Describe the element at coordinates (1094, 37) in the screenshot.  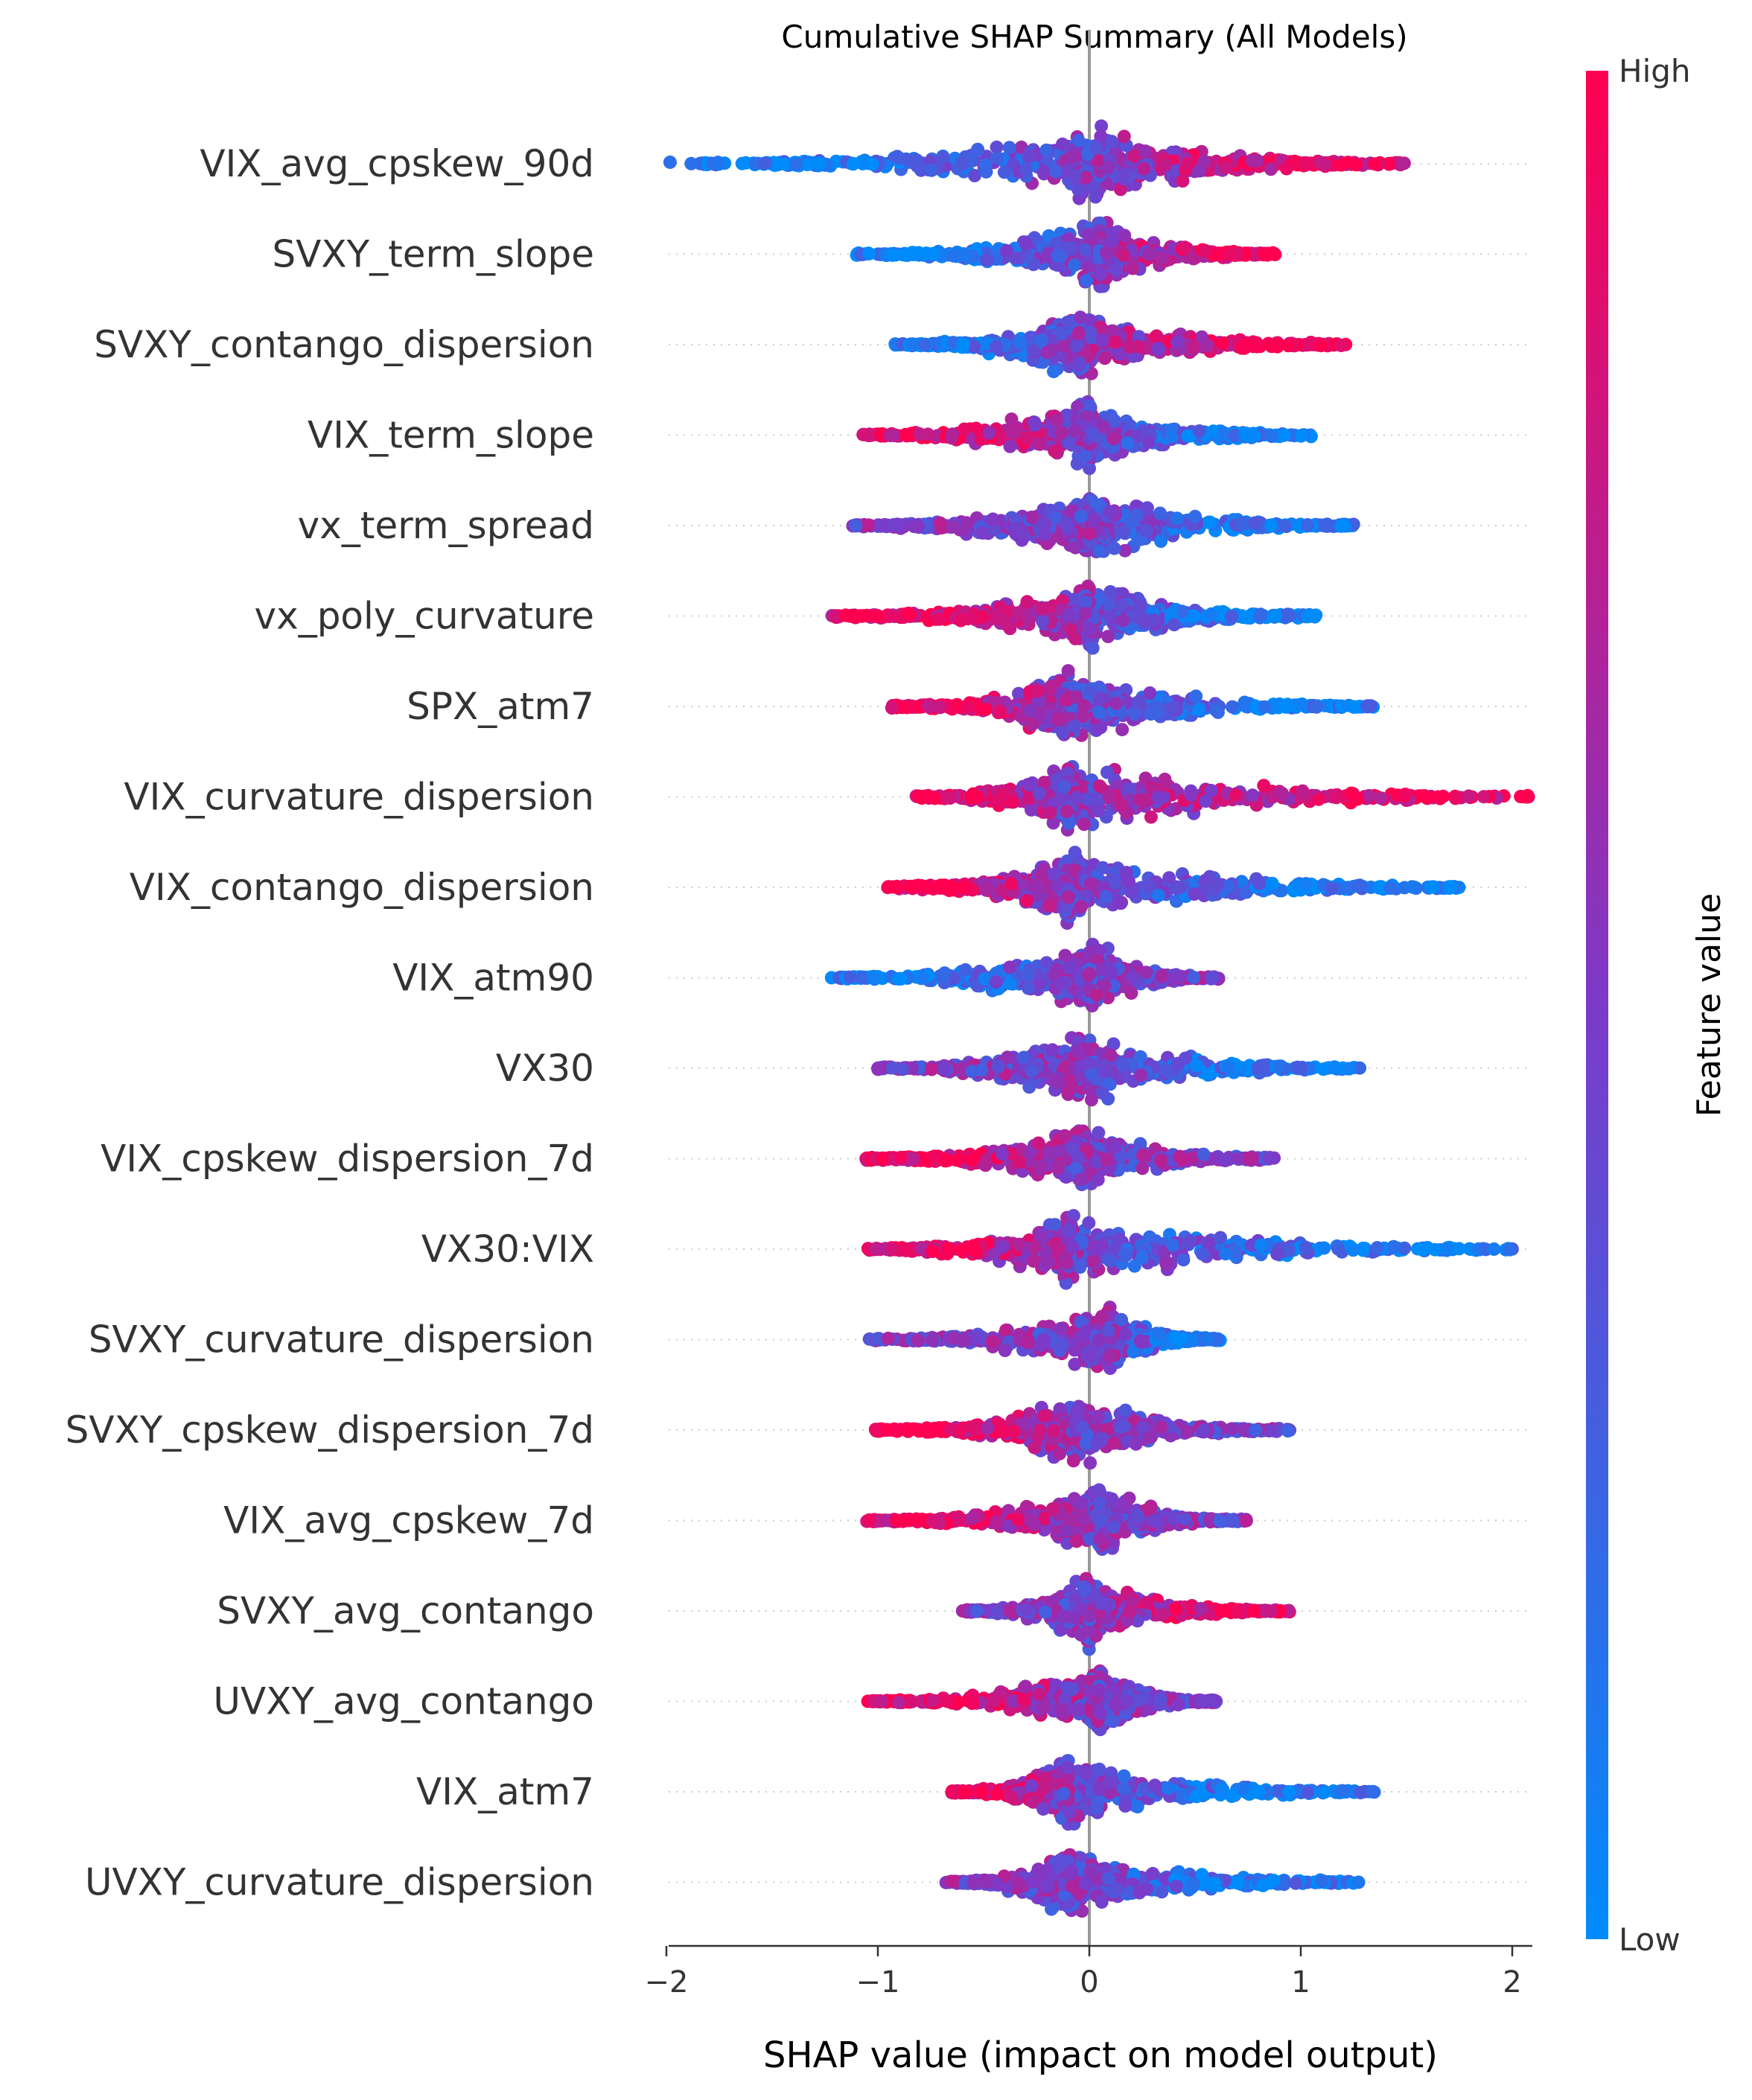
I see `chart-title: Cumulative SHAP Summary (All Models)` at that location.